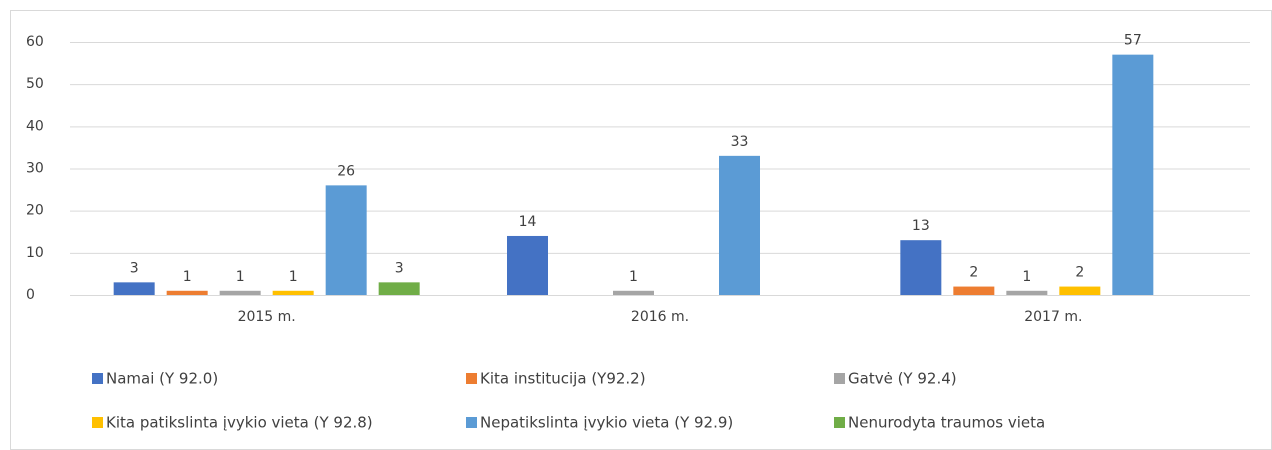 The image size is (1272, 450). Describe the element at coordinates (921, 226) in the screenshot. I see `data-label: 13` at that location.